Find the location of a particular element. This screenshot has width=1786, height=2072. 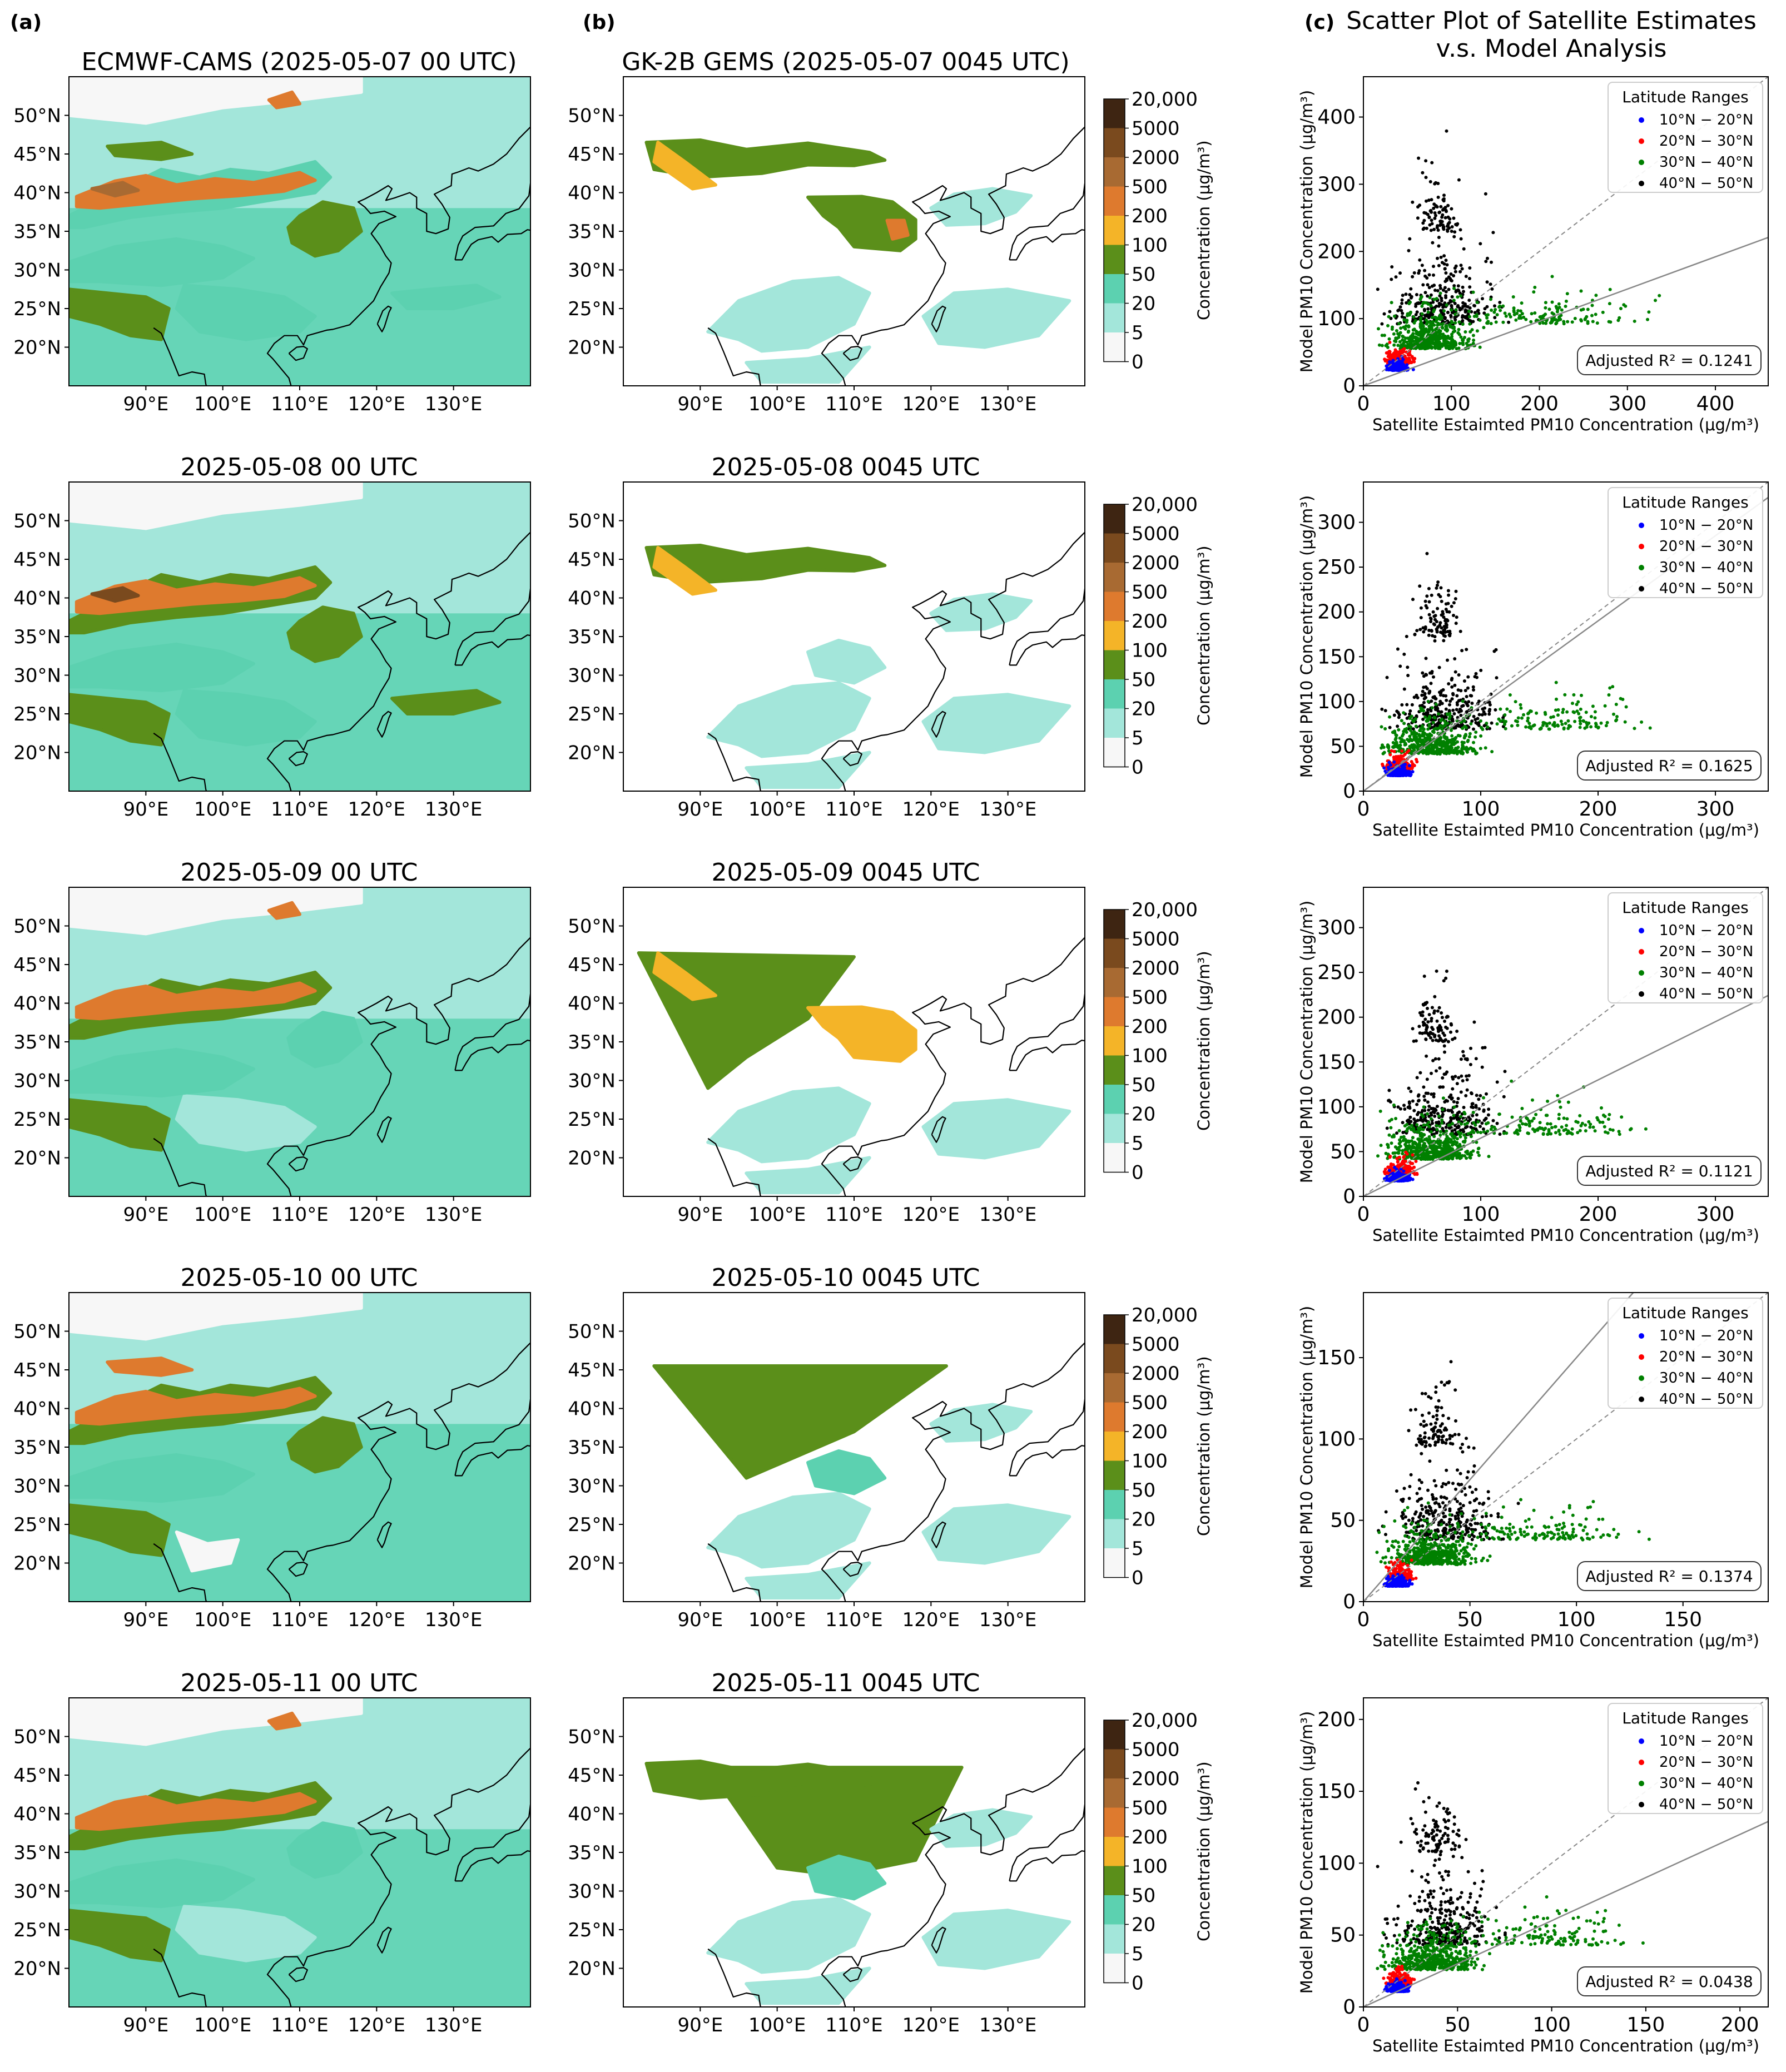

lon-tick-label: 110°E is located at coordinates (853, 810).